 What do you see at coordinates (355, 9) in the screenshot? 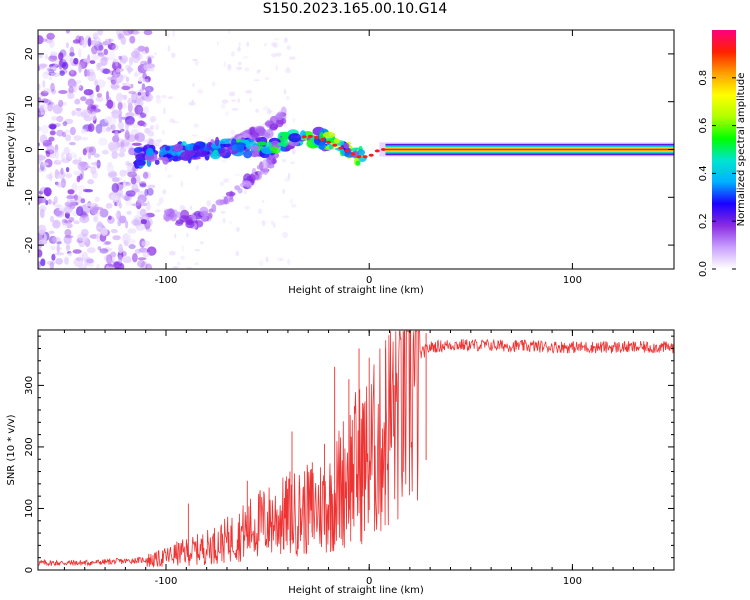
I see `figure-title: S150.2023.165.00.10.G14` at bounding box center [355, 9].